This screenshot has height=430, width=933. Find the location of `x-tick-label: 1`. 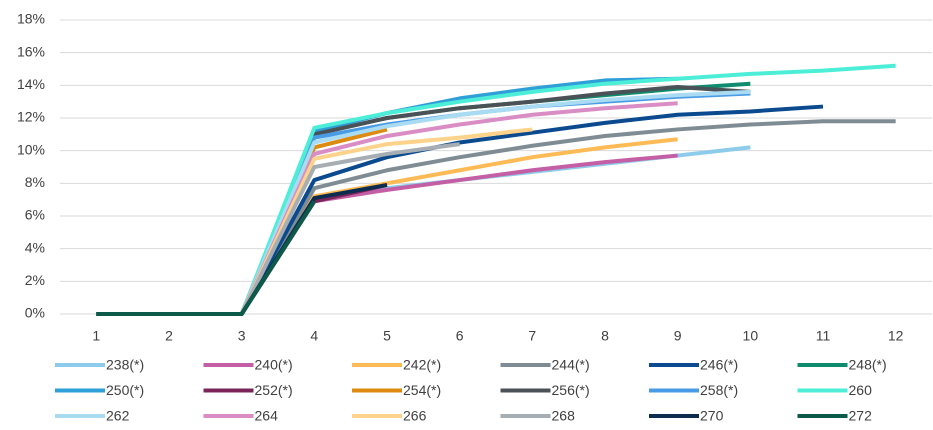

x-tick-label: 1 is located at coordinates (96, 336).